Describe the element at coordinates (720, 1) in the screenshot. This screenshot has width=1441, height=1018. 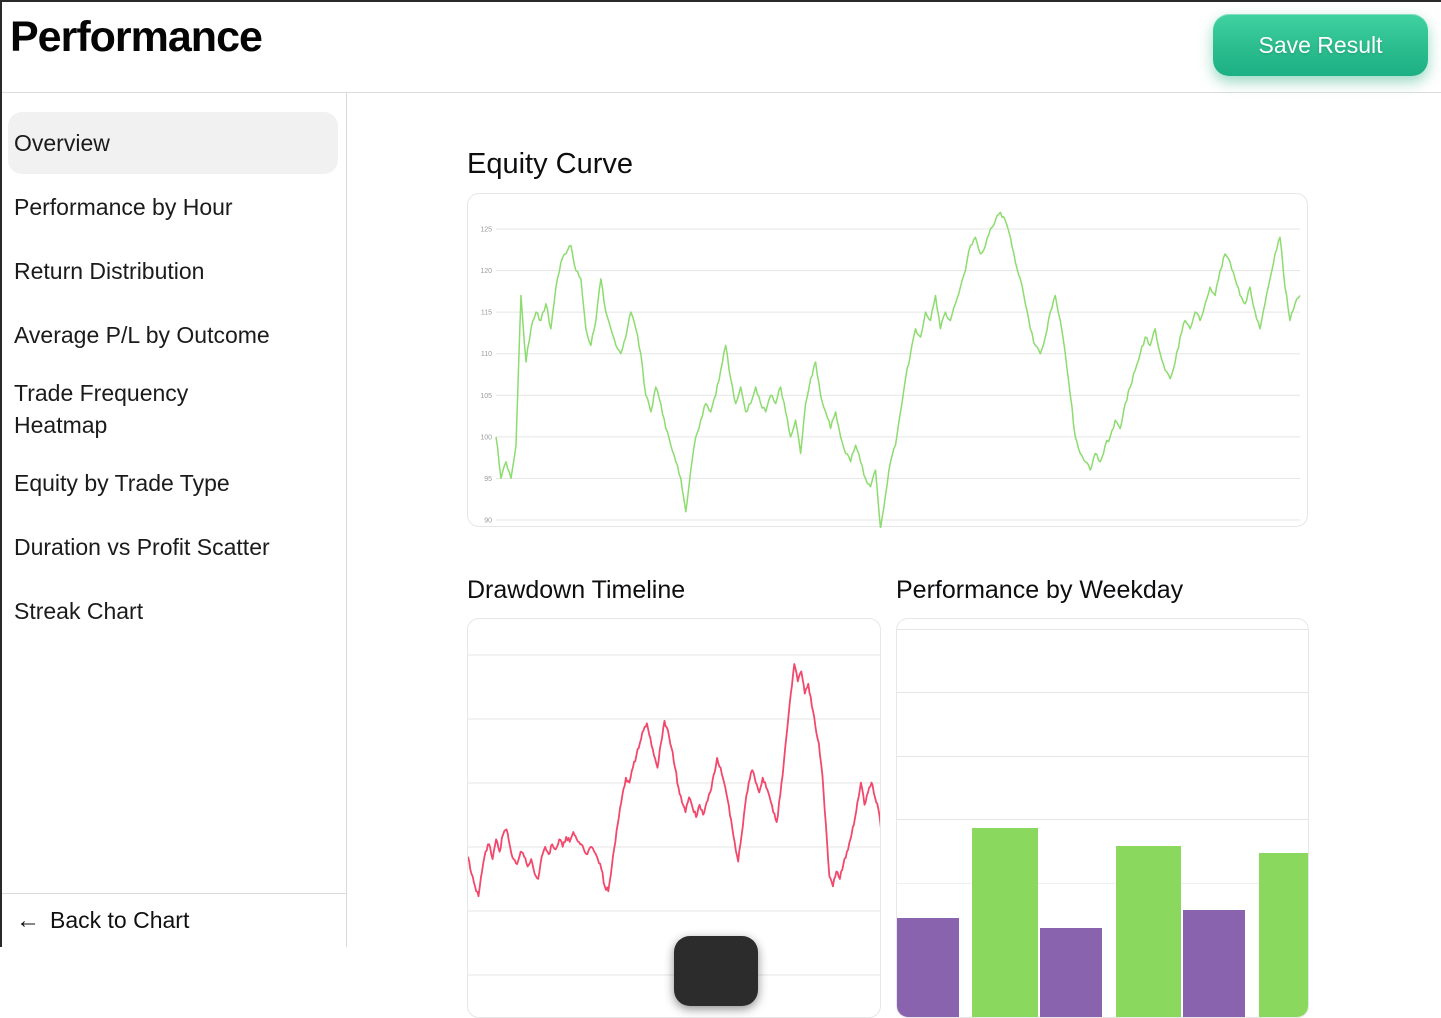
I see `window-edge-top` at that location.